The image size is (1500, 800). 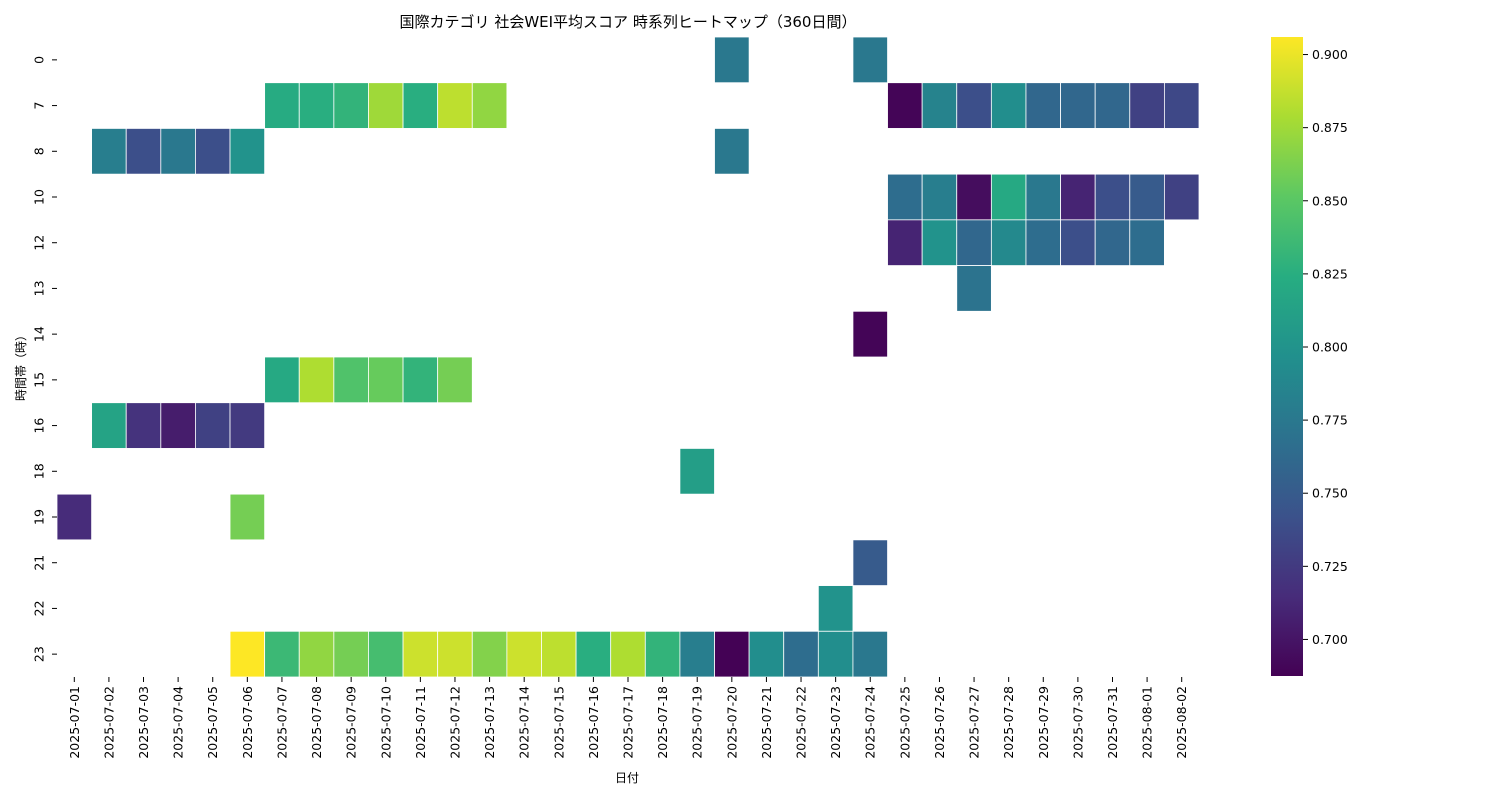 What do you see at coordinates (44, 359) in the screenshot?
I see `y-axis-ticks: 0 7 8 10 12 13 14 15 16 18 19 21 22 23` at bounding box center [44, 359].